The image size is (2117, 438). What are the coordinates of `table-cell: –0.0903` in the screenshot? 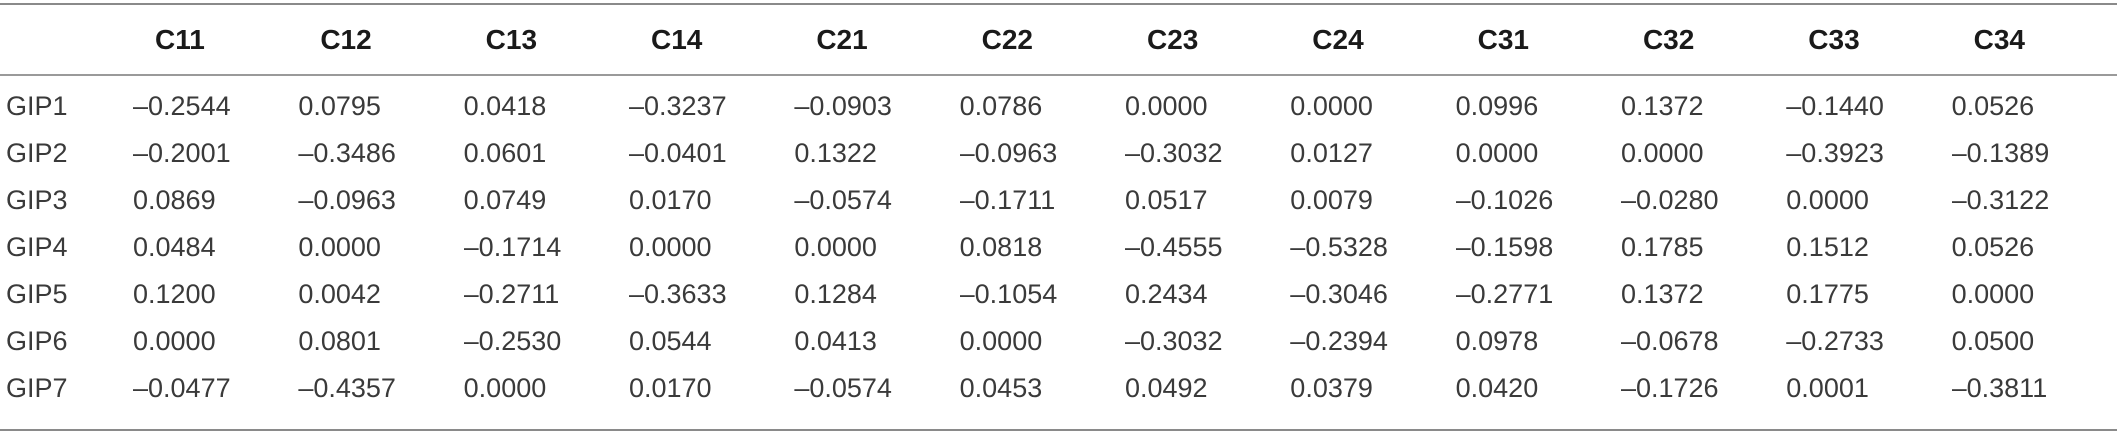 It's located at (843, 106).